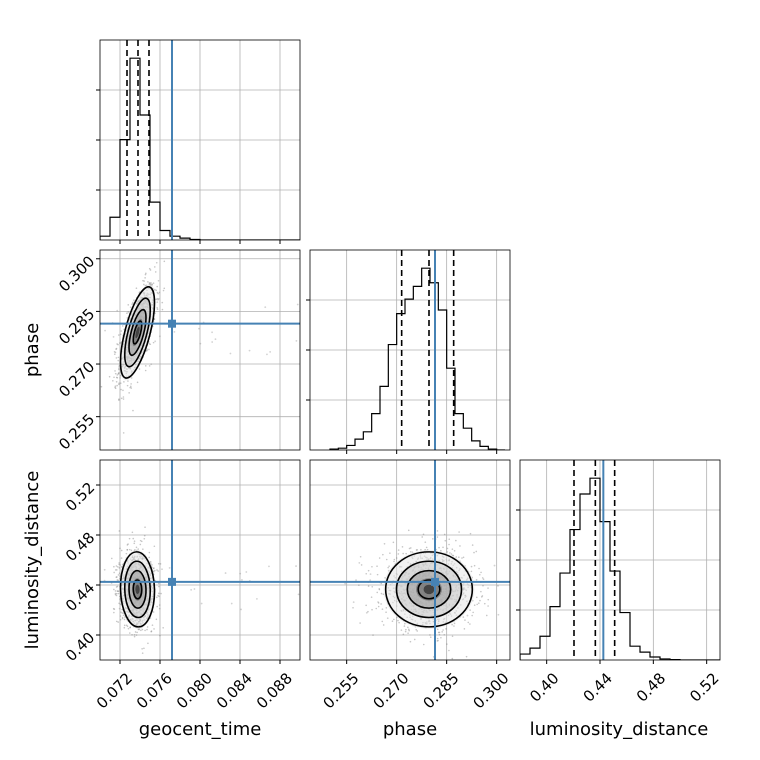 The width and height of the screenshot is (760, 760). I want to click on y-tick-label: 0.300, so click(76, 273).